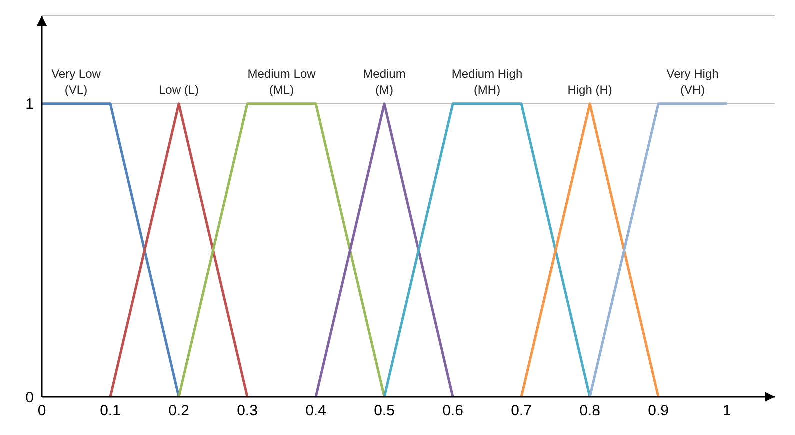  Describe the element at coordinates (590, 411) in the screenshot. I see `x-tick-label: 0.8` at that location.